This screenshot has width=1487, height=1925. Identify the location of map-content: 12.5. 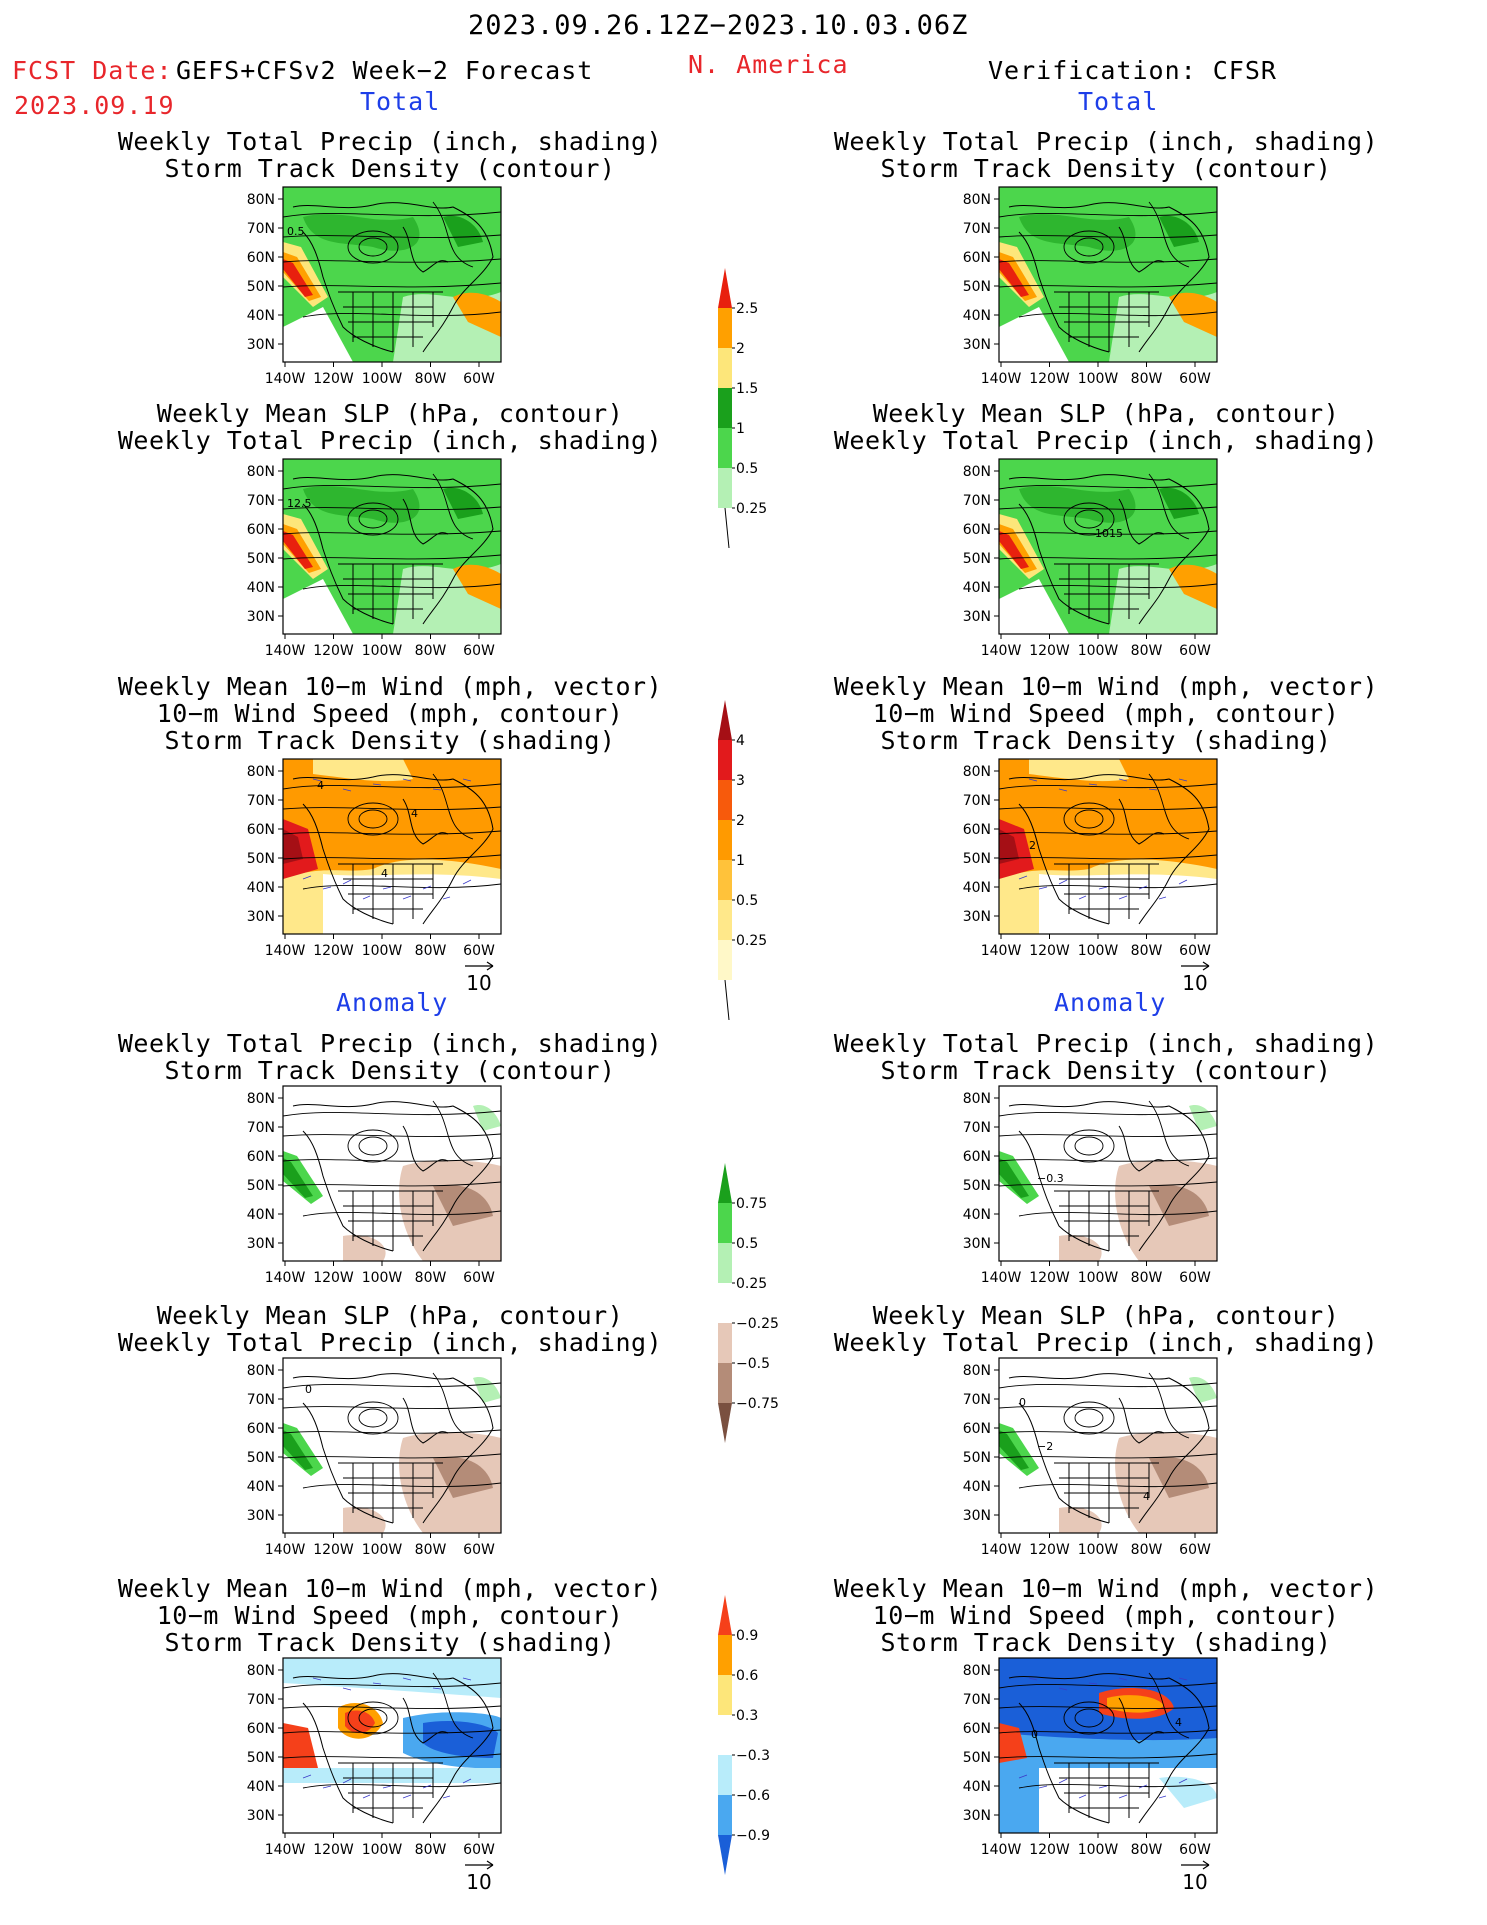
(392, 546).